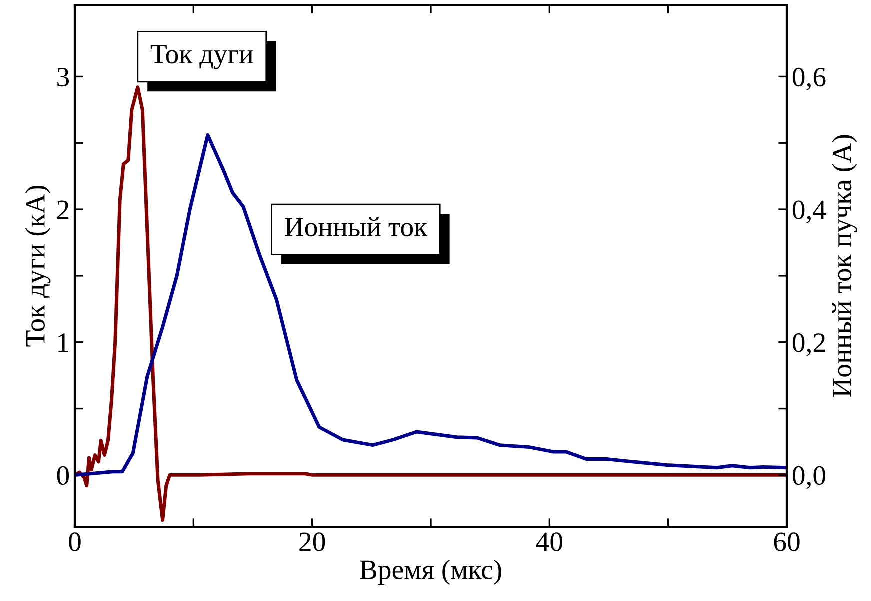 This screenshot has height=601, width=871. What do you see at coordinates (787, 542) in the screenshot?
I see `x-tick-label: 60` at bounding box center [787, 542].